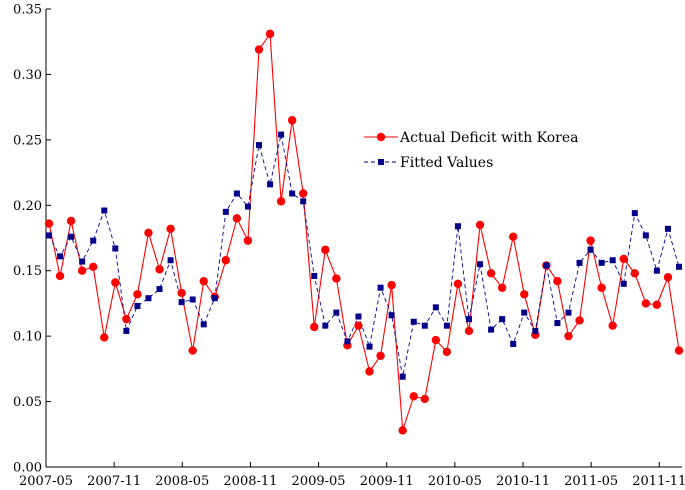  I want to click on x-tick-label: 2011-11, so click(658, 481).